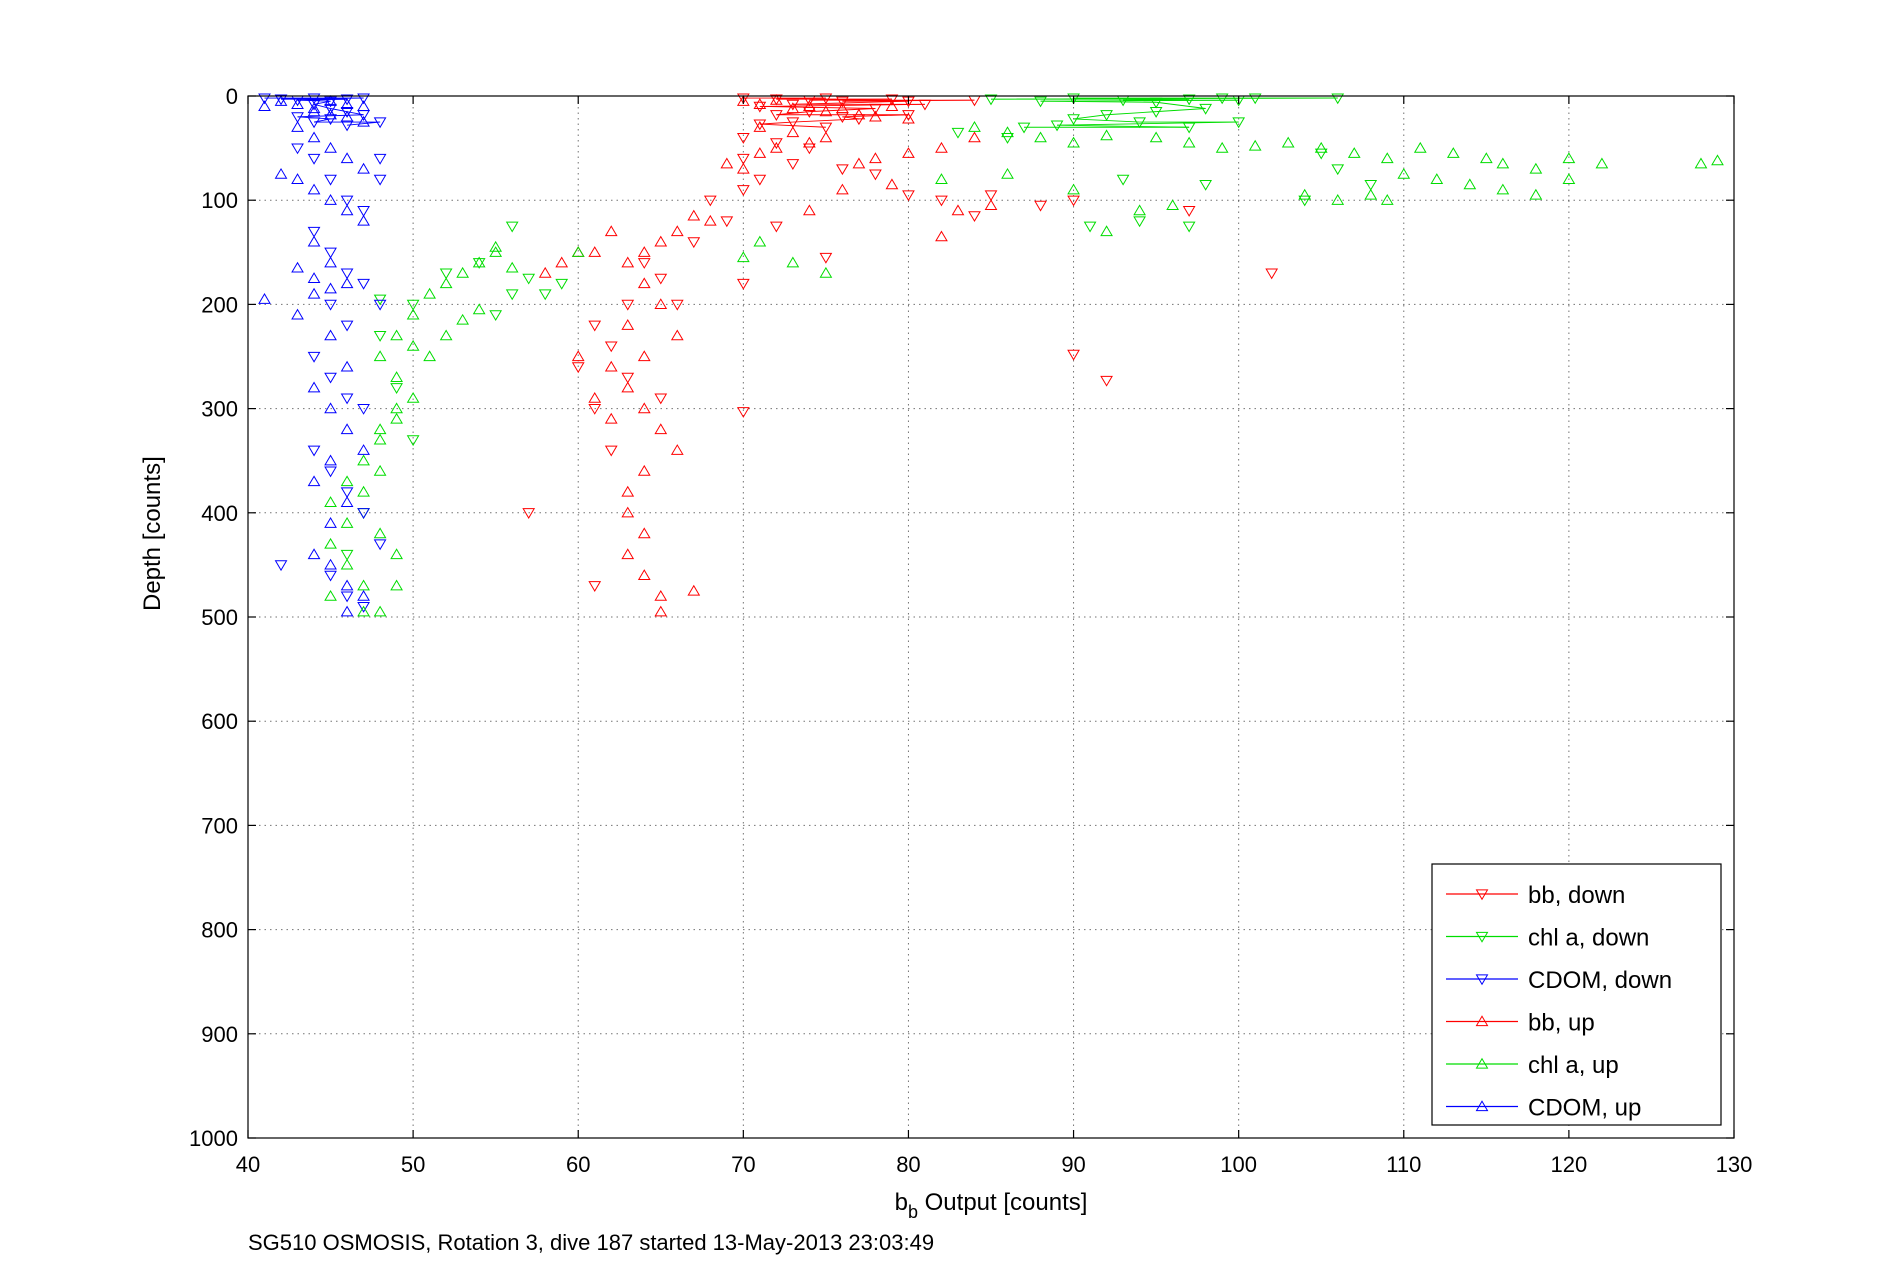 The image size is (1891, 1262). Describe the element at coordinates (913, 1212) in the screenshot. I see `x-axis-label-subscript: b` at that location.